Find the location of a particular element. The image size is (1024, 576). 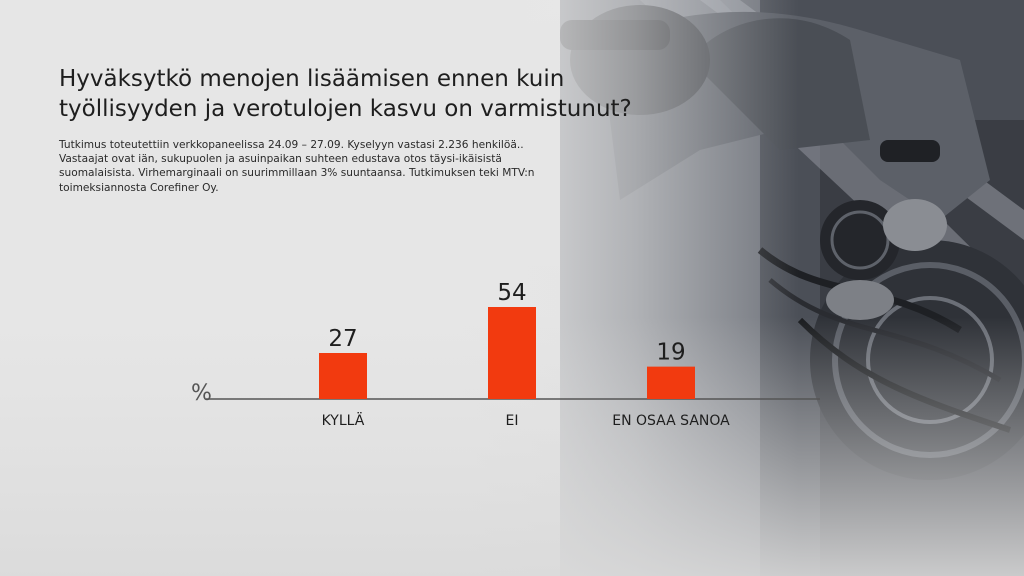

bars-group: 27 KYLLÄ 54 EI 19 EN OSAA SANOA is located at coordinates (524, 354).